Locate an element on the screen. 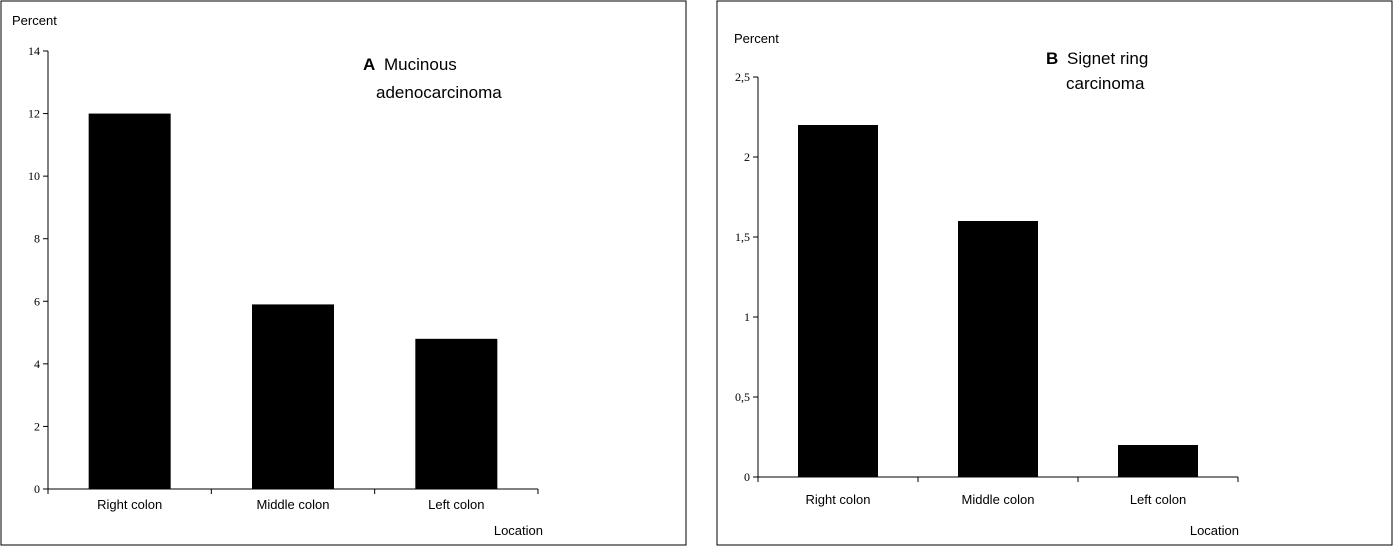 The width and height of the screenshot is (1393, 546). panel-a-y-tick-label: 2 is located at coordinates (37, 426).